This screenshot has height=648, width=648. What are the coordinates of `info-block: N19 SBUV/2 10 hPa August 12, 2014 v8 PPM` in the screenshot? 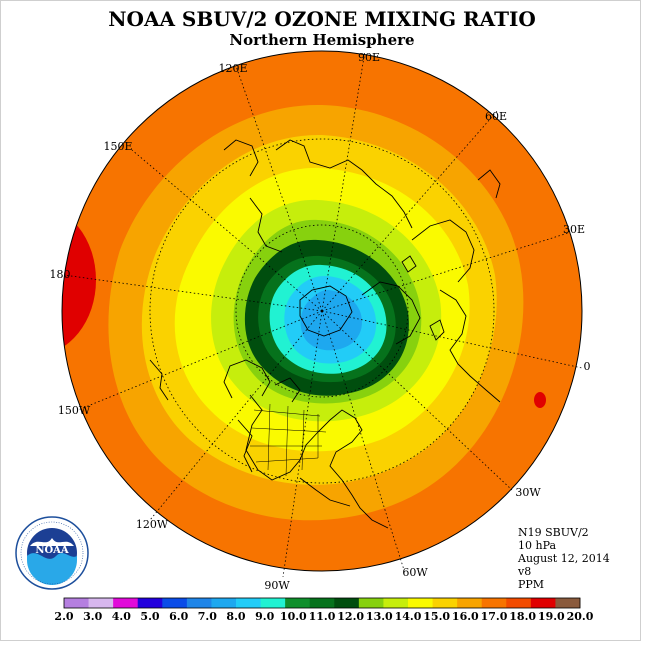 It's located at (563, 558).